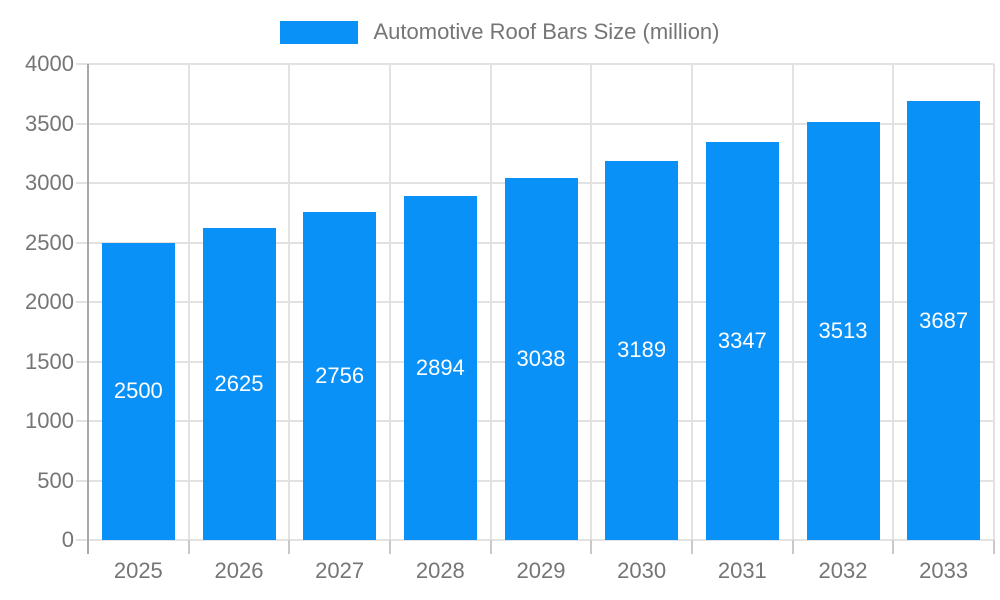 The width and height of the screenshot is (1000, 600). Describe the element at coordinates (138, 570) in the screenshot. I see `x-axis-label: 2025` at that location.